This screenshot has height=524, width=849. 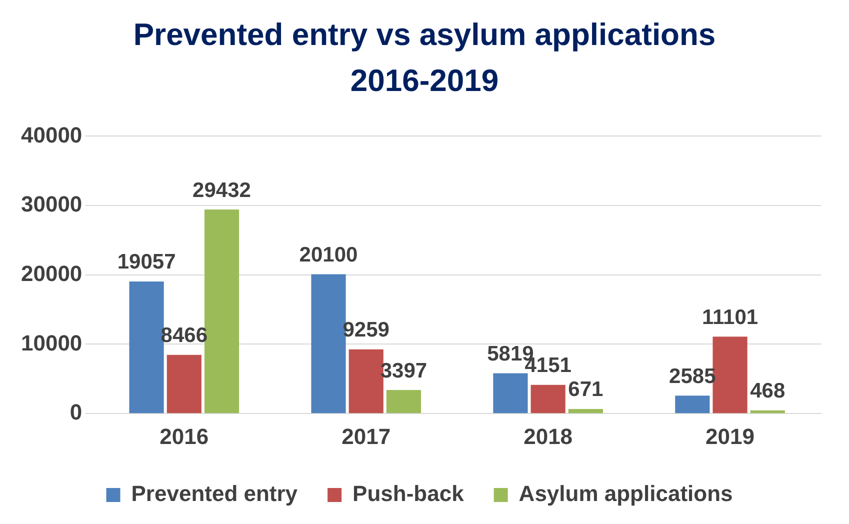 I want to click on data-label: 20100, so click(x=328, y=255).